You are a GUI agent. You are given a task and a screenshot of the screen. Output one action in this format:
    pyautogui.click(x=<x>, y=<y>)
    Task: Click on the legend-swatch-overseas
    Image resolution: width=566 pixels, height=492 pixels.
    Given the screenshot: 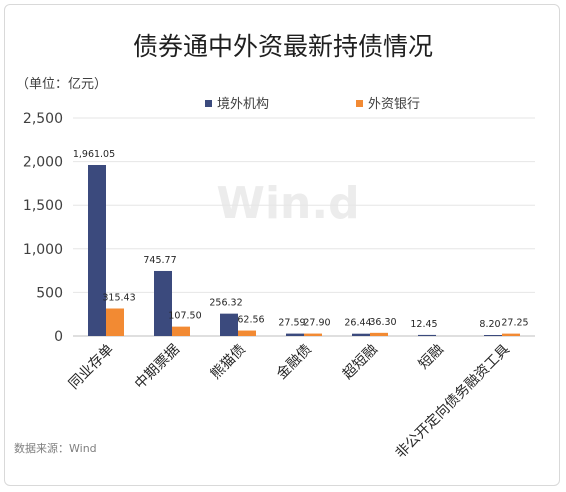 What is the action you would take?
    pyautogui.click(x=208, y=103)
    